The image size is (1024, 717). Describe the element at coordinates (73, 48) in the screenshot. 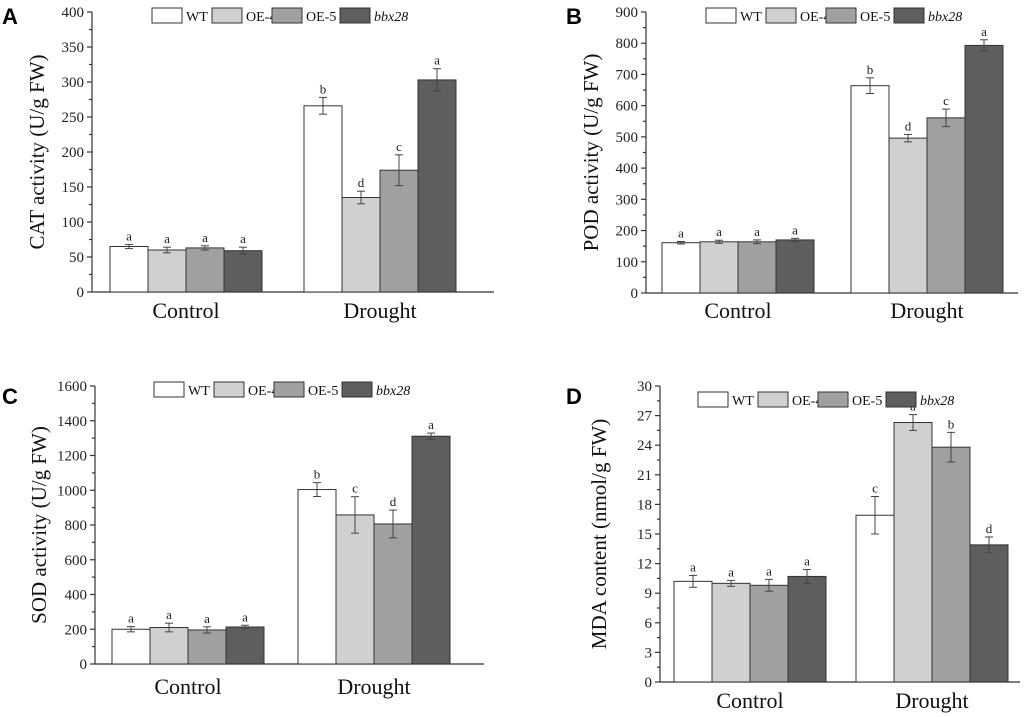

I see `y-tick-label: 350` at that location.